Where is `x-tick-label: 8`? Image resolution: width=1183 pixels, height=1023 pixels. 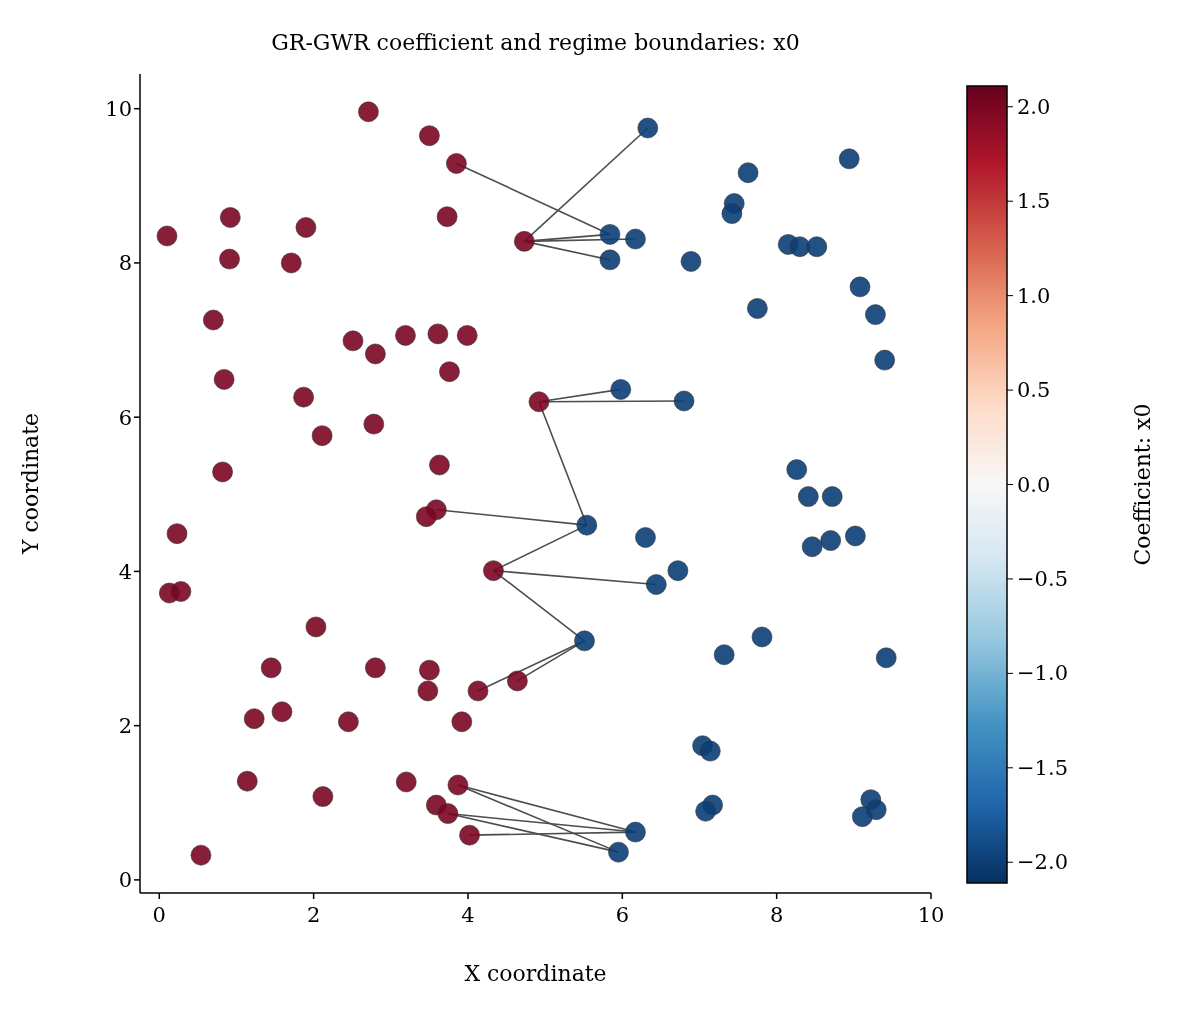
x-tick-label: 8 is located at coordinates (776, 914).